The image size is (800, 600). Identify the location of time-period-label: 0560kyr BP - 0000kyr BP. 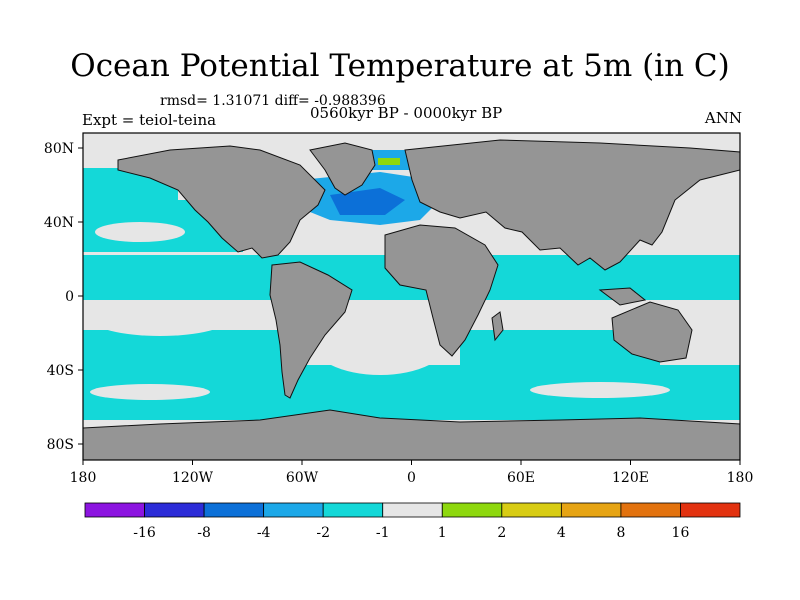
(406, 113).